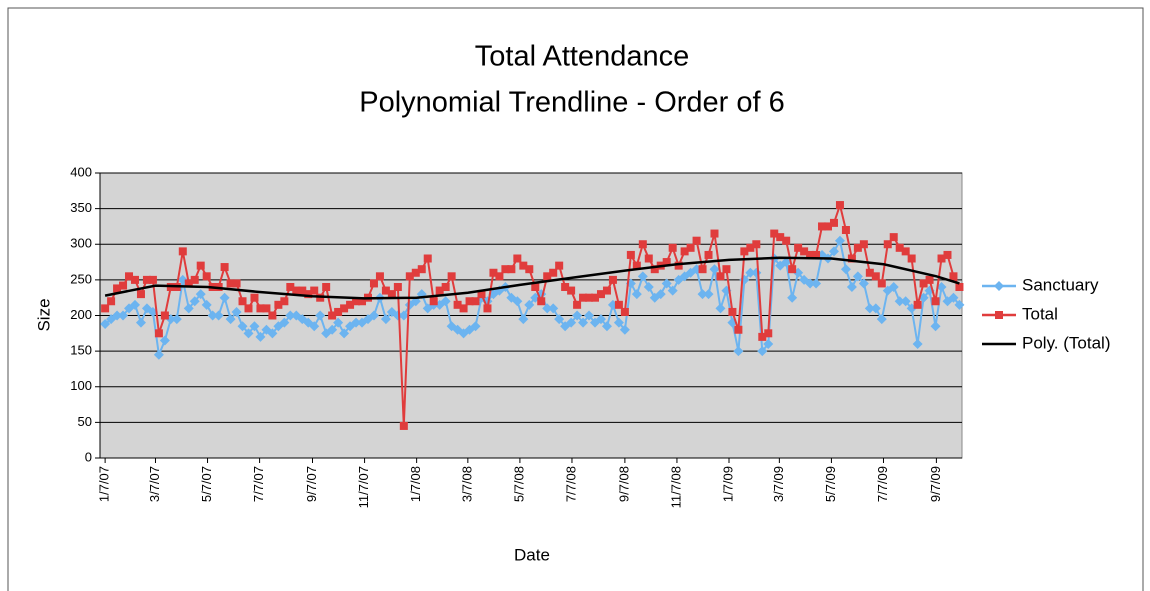  I want to click on x-tick-label: 7/7/09, so click(882, 484).